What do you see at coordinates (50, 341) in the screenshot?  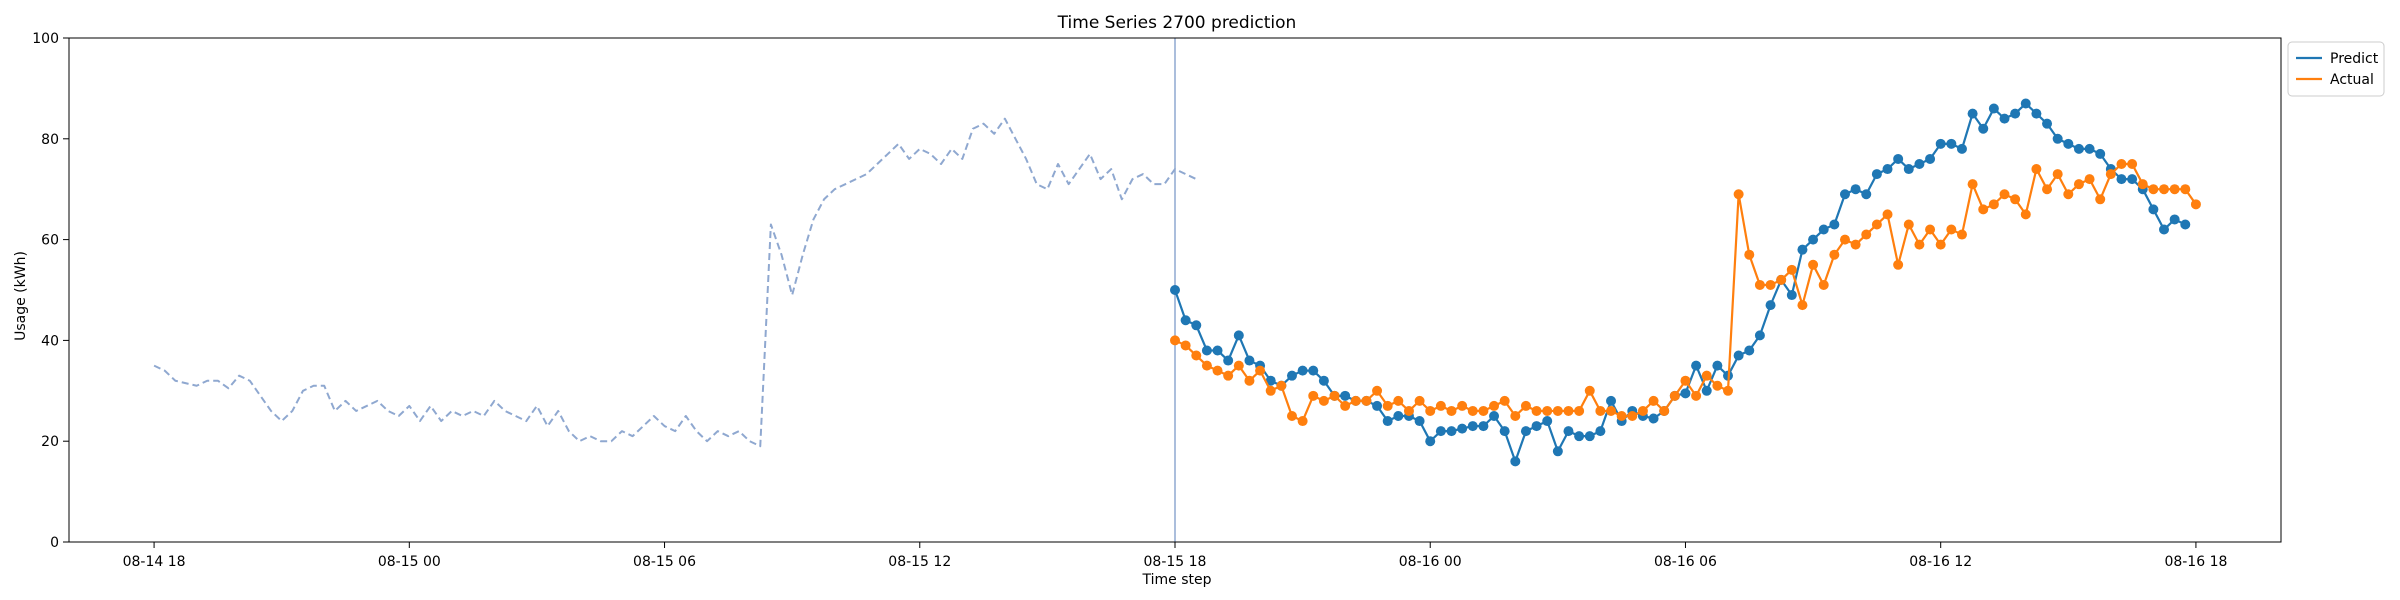 I see `y-tick-label: 40` at bounding box center [50, 341].